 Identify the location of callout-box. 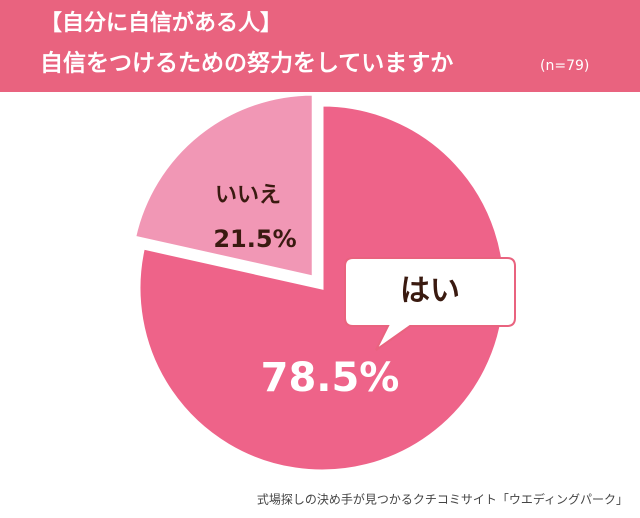
(430, 304).